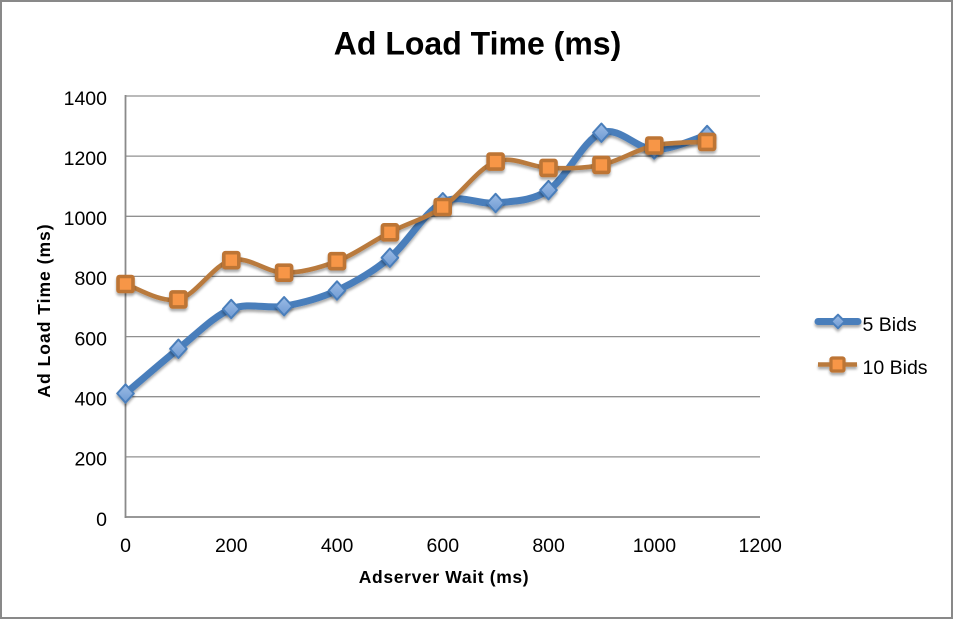  Describe the element at coordinates (444, 577) in the screenshot. I see `svg-text: Adserver Wait (ms)` at that location.